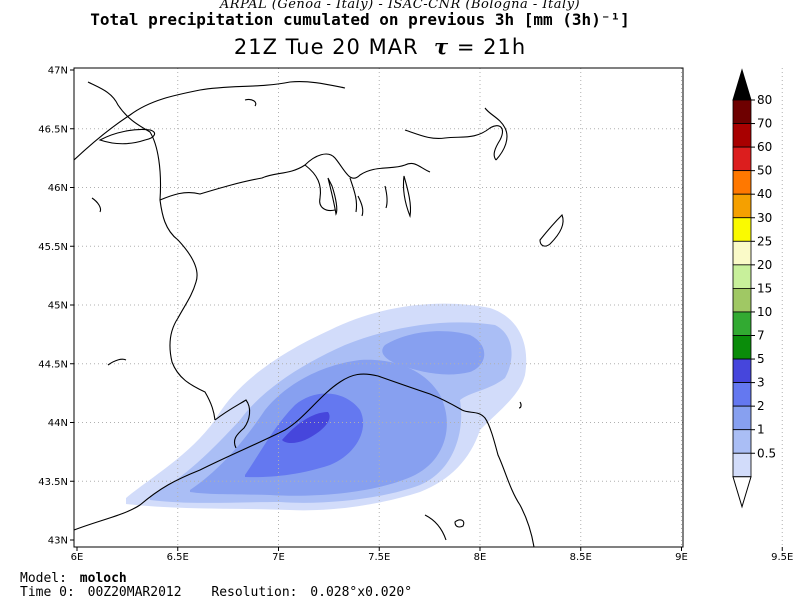  What do you see at coordinates (407, 196) in the screenshot?
I see `lake-garda` at bounding box center [407, 196].